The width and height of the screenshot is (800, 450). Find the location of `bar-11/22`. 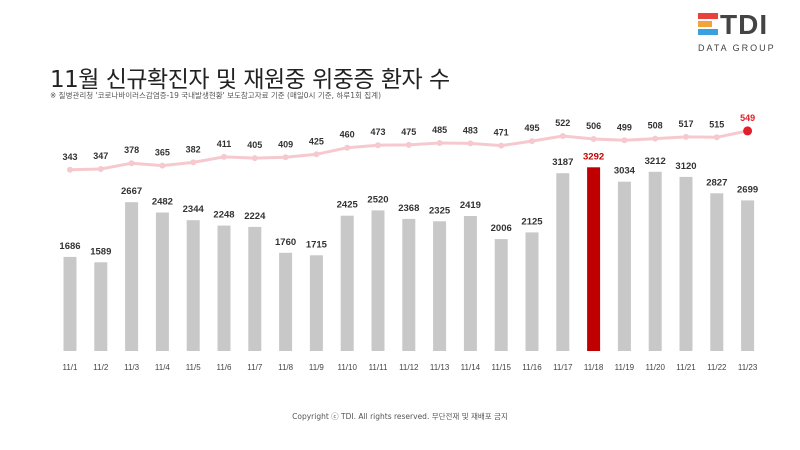

bar-11/22 is located at coordinates (717, 272).